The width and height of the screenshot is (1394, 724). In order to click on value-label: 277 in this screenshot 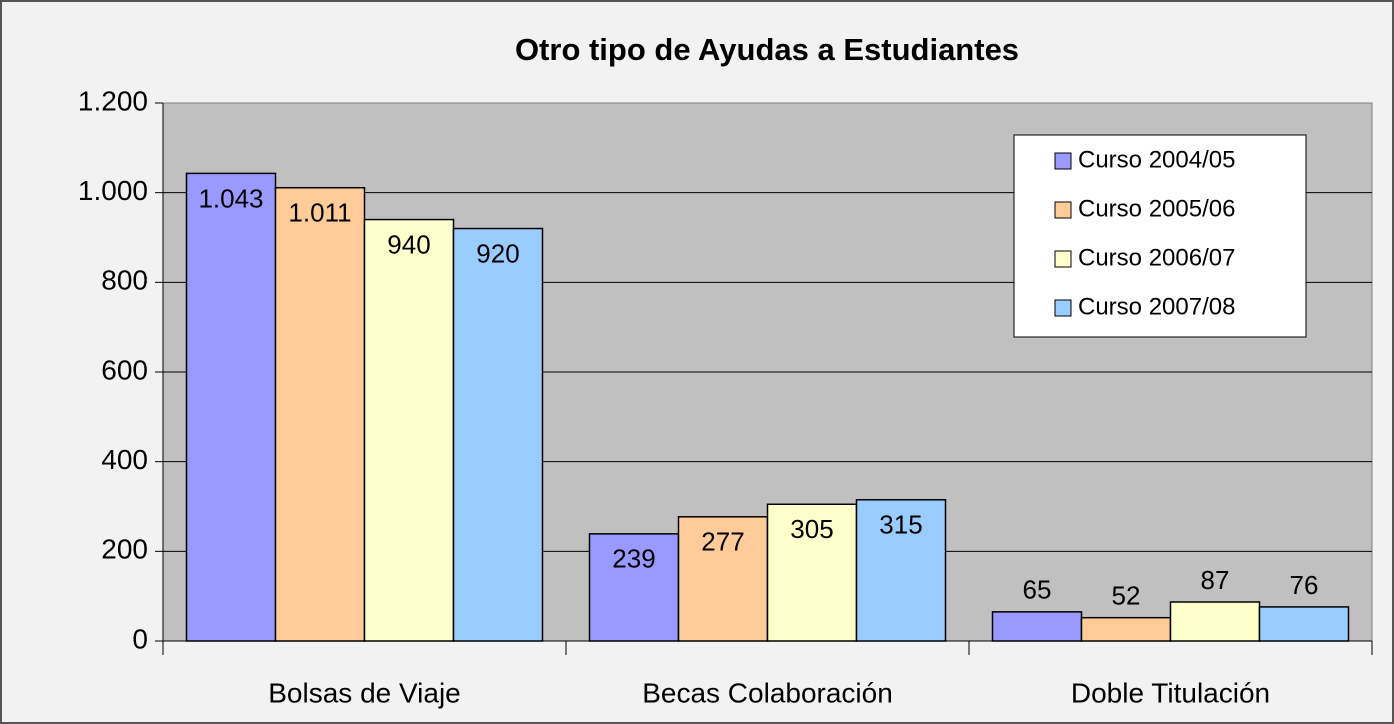, I will do `click(722, 542)`.